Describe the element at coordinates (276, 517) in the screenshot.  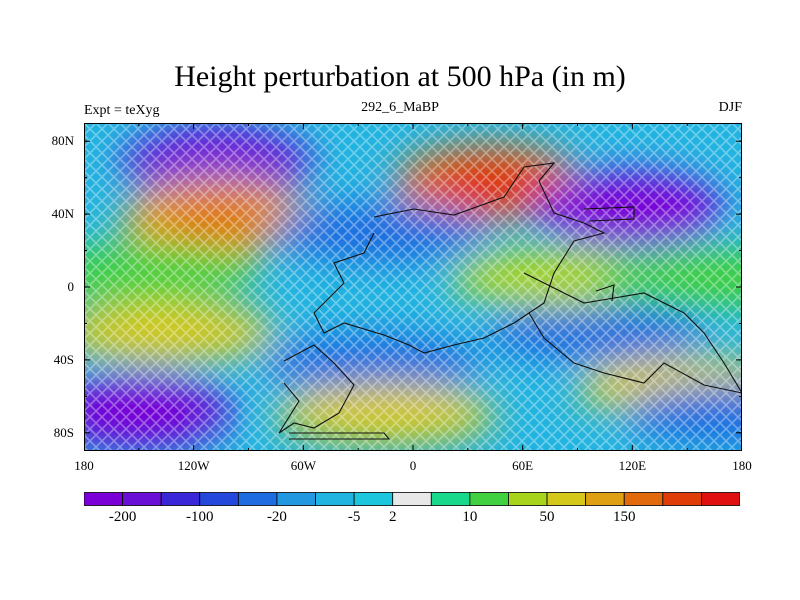
I see `colorbar-label: -20` at that location.